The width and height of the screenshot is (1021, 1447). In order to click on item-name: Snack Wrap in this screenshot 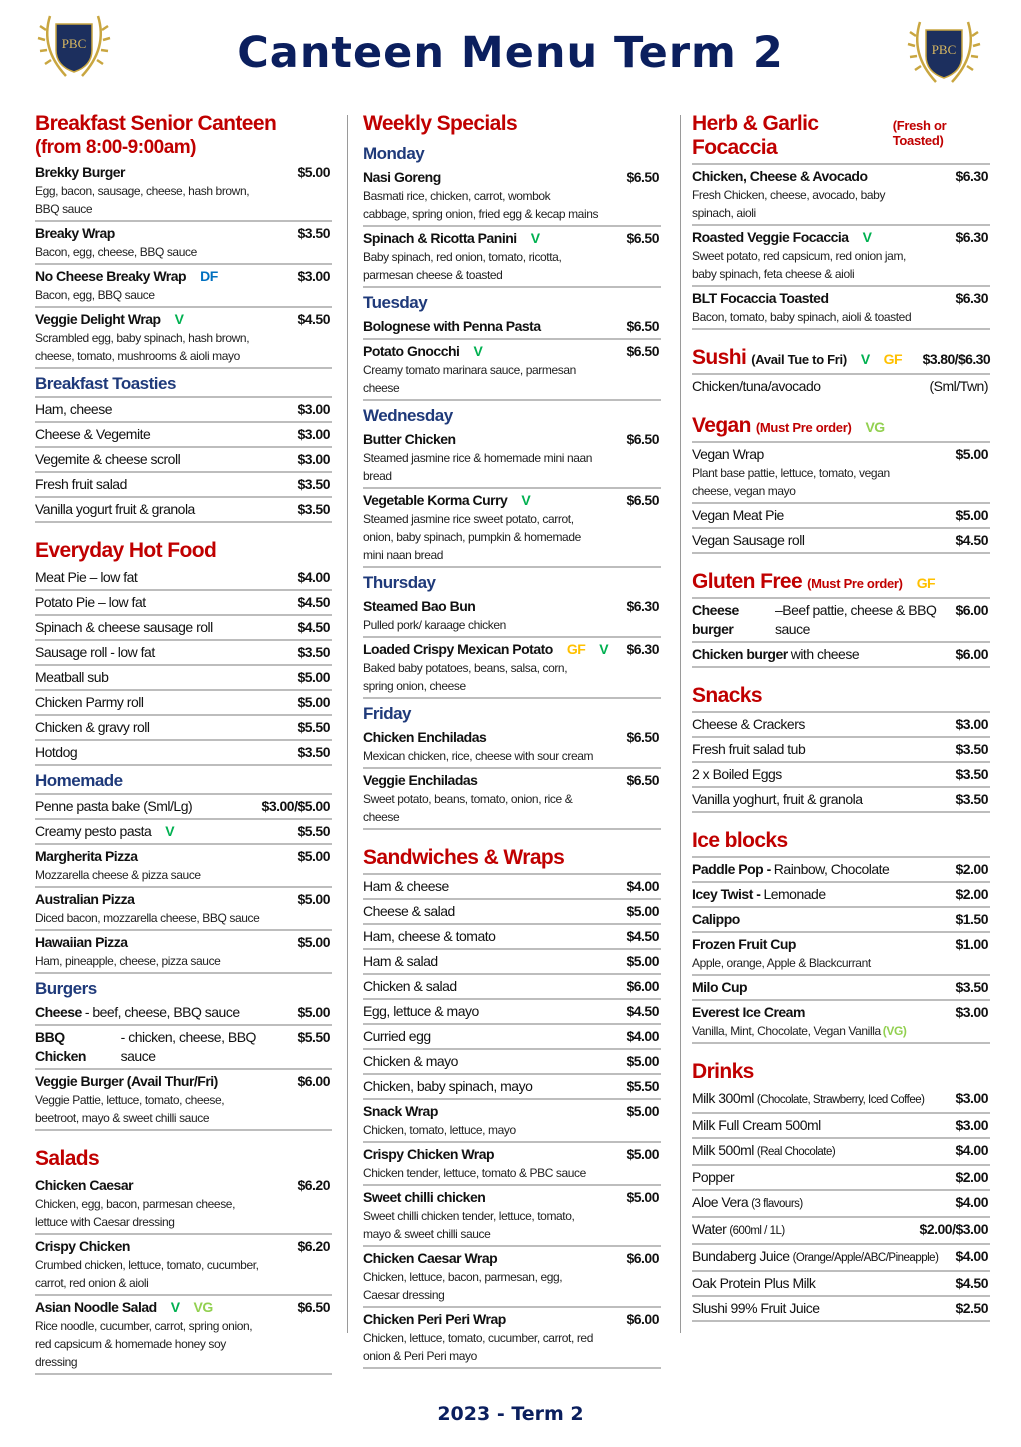, I will do `click(400, 1111)`.